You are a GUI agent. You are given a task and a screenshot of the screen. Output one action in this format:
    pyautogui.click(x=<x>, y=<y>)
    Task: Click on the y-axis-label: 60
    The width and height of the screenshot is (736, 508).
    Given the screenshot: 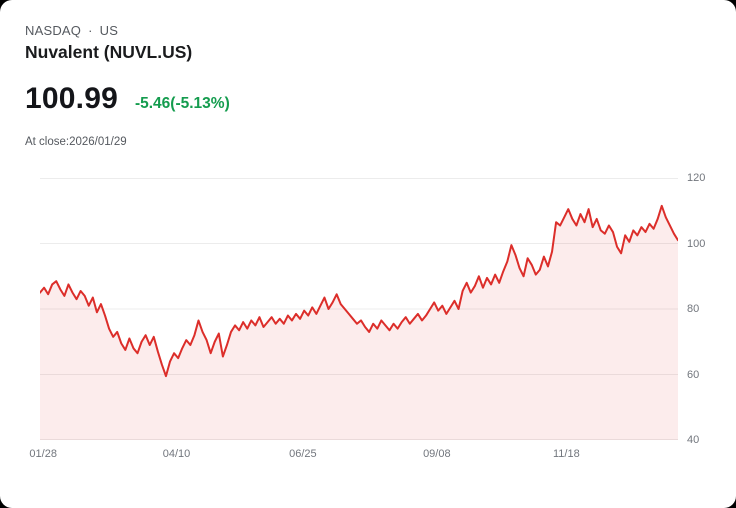 What is the action you would take?
    pyautogui.click(x=693, y=374)
    